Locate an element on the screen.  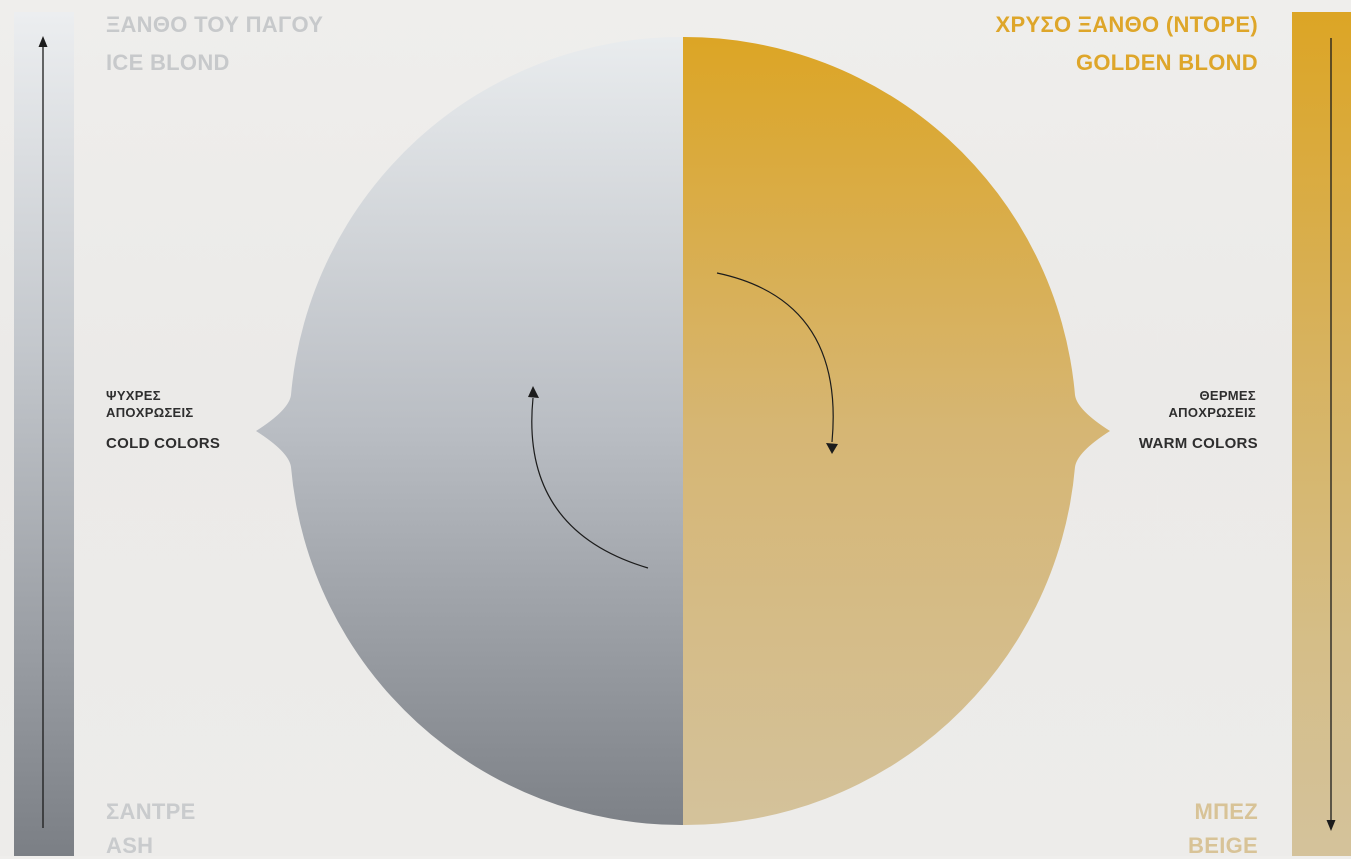
cold-rotation-arrow-icon is located at coordinates (588, 477).